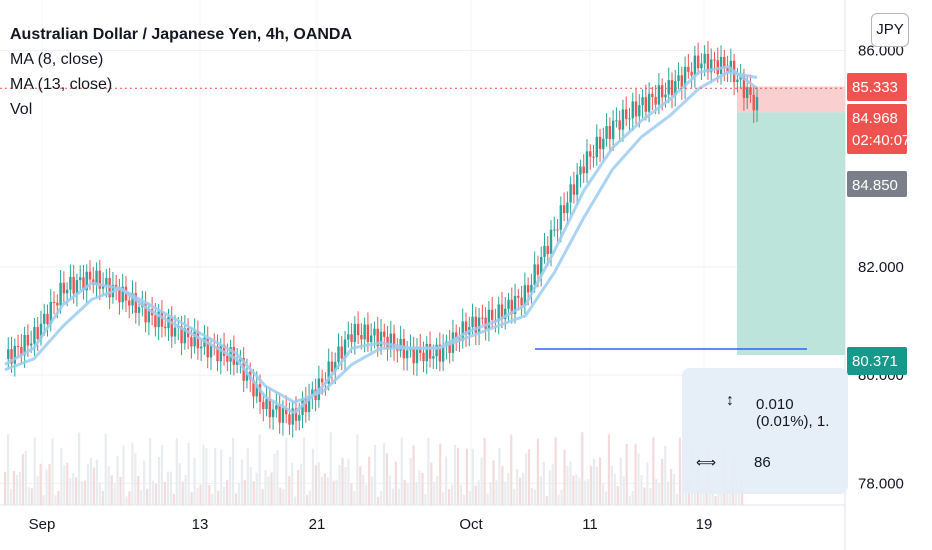  Describe the element at coordinates (317, 524) in the screenshot. I see `x-tick-label: 21` at that location.